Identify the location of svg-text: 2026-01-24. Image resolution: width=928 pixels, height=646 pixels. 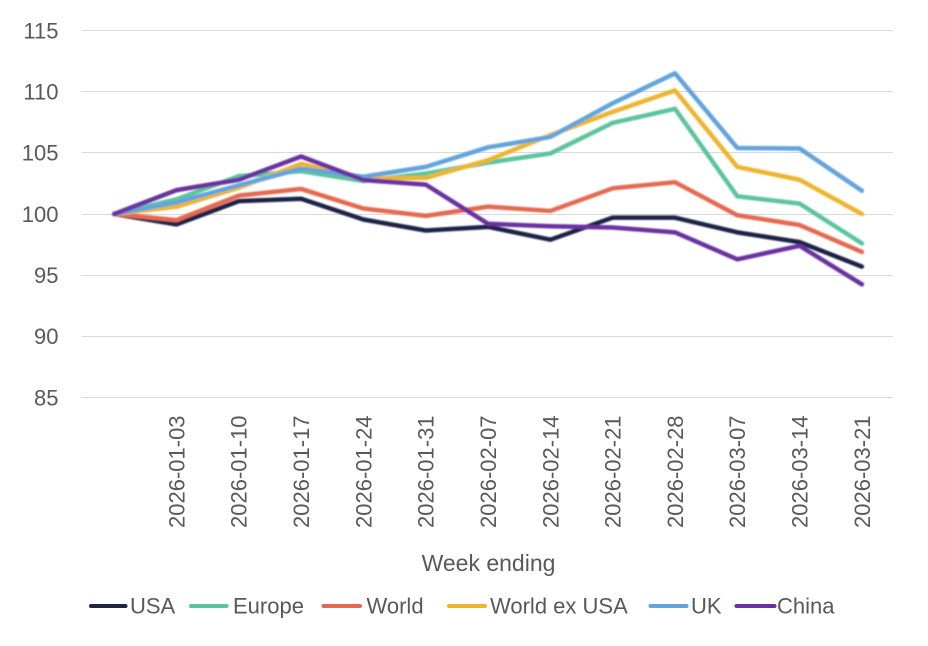
(363, 471).